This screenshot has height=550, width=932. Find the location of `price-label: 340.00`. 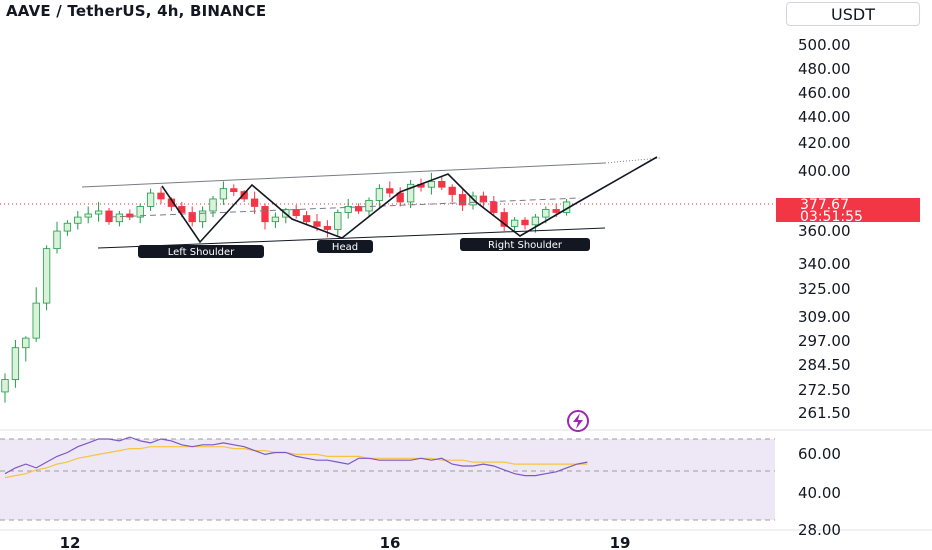

price-label: 340.00 is located at coordinates (824, 264).